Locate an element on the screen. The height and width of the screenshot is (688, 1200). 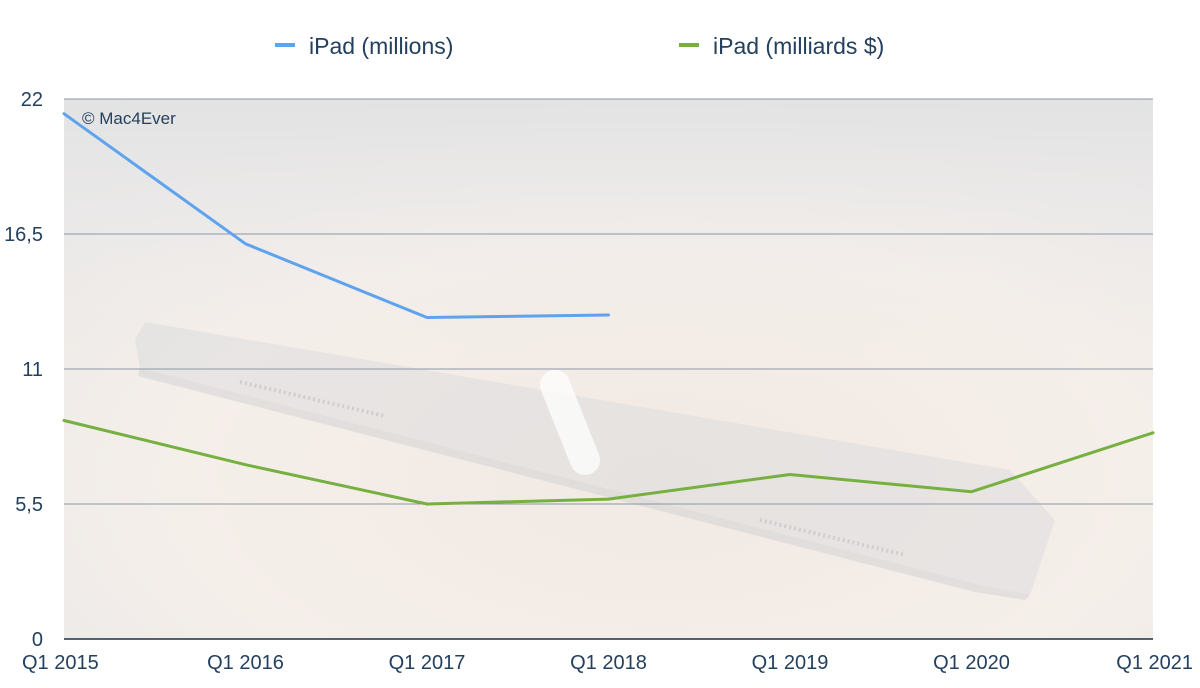
legend: iPad (millions) iPad (milliards $) is located at coordinates (579, 46).